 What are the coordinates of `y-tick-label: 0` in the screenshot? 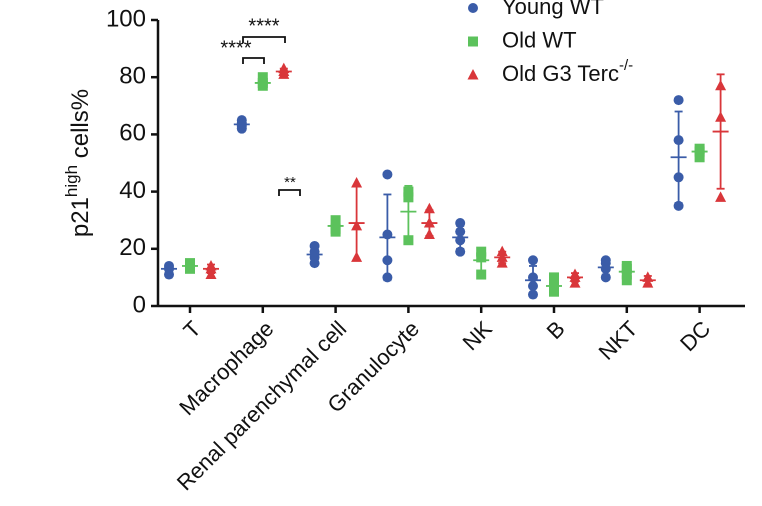 It's located at (139, 304).